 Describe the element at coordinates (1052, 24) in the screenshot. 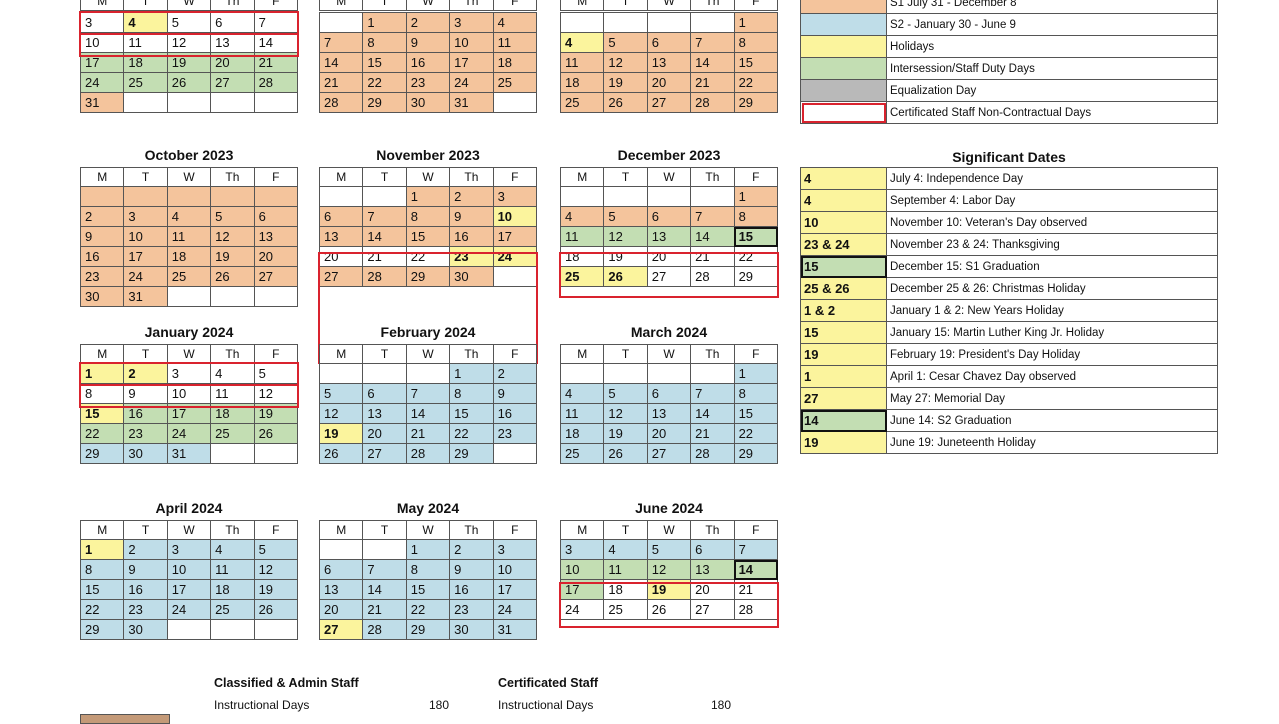

I see `legend-label: S2 - January 30 - June 9` at that location.